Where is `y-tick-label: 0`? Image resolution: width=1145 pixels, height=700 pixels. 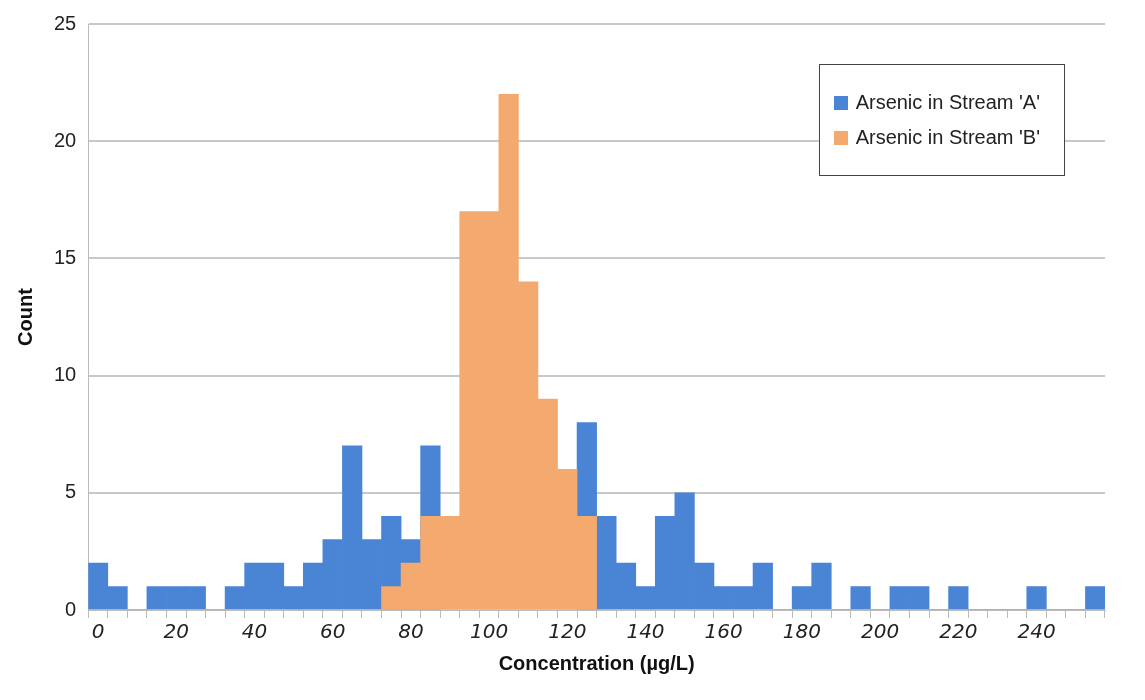 y-tick-label: 0 is located at coordinates (71, 608).